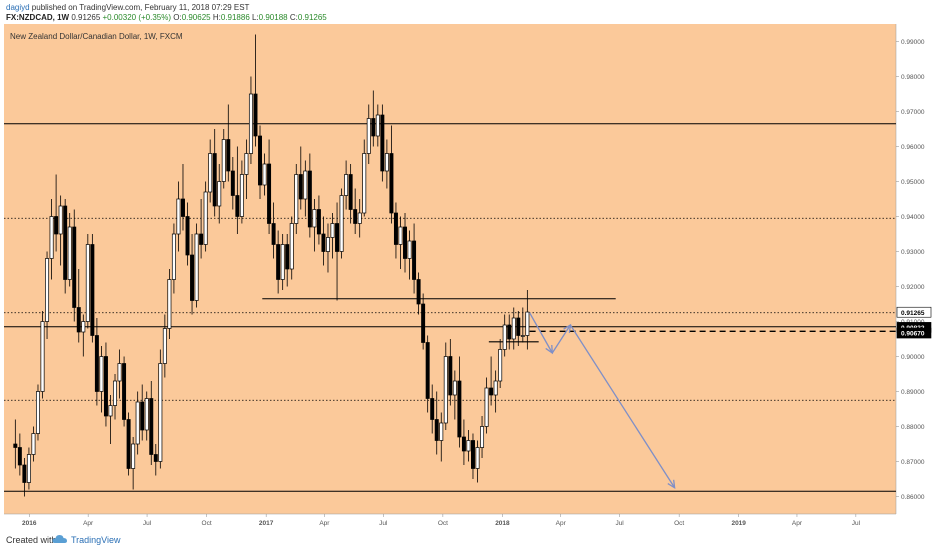  I want to click on price-tick-label: 0.94000, so click(913, 217).